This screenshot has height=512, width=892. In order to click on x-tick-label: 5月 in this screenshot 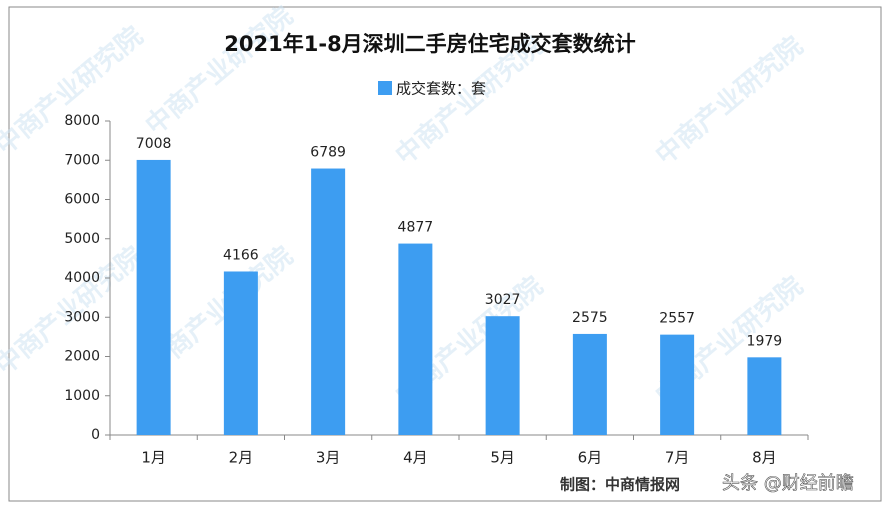, I will do `click(502, 458)`.